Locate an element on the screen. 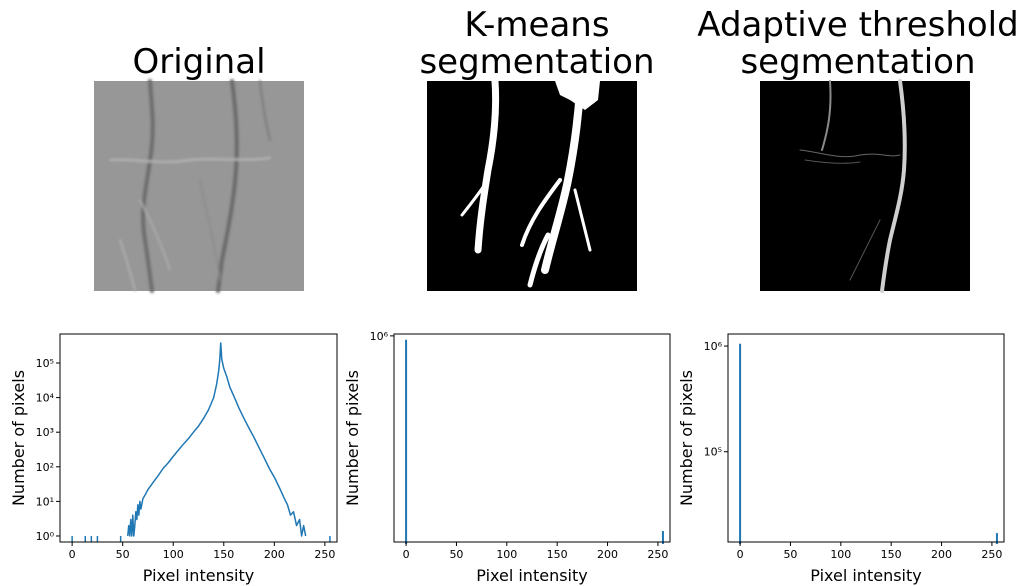 The image size is (1030, 586). adaptive-image is located at coordinates (865, 186).